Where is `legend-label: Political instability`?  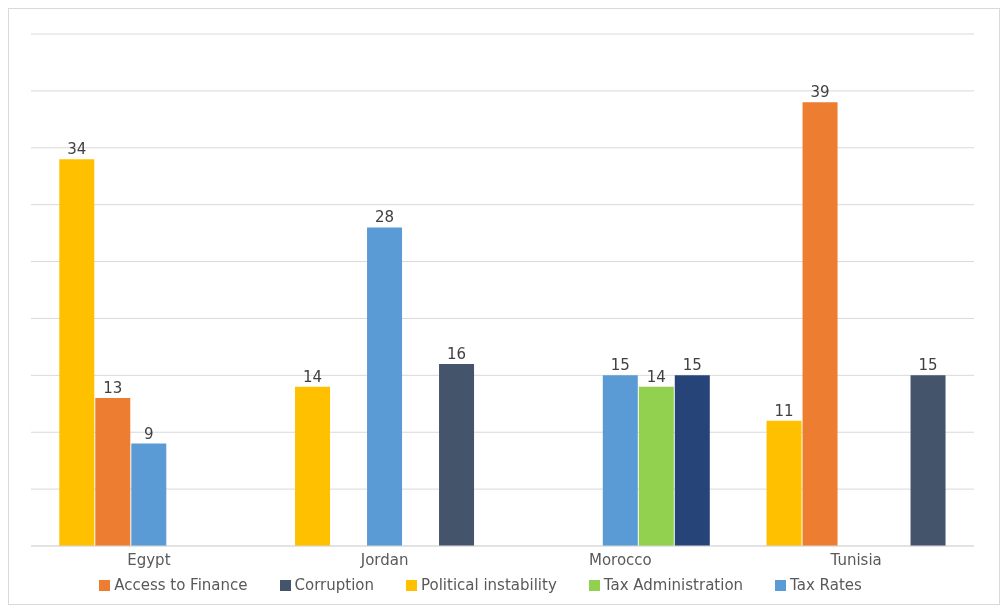 legend-label: Political instability is located at coordinates (489, 585).